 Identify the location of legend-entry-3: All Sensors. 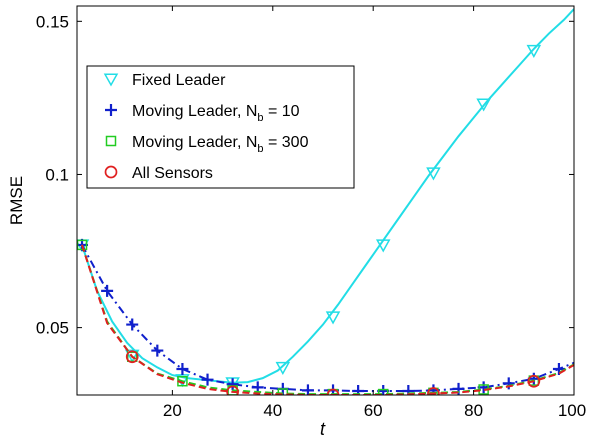
(158, 173).